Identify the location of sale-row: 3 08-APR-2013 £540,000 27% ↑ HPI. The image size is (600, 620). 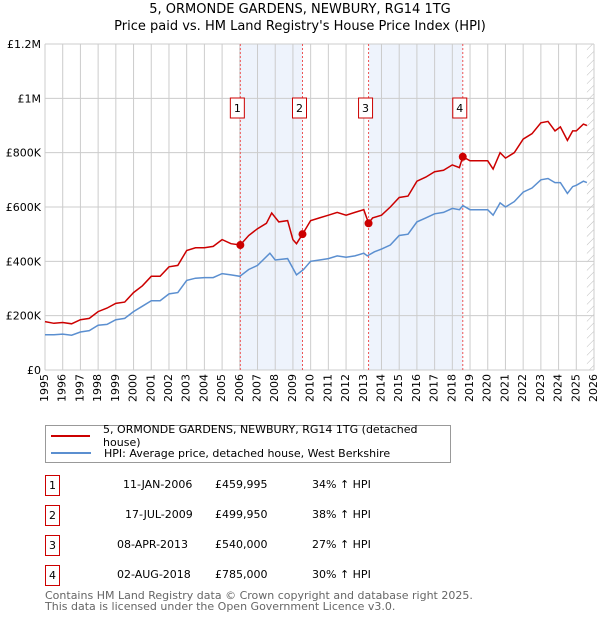
(255, 545).